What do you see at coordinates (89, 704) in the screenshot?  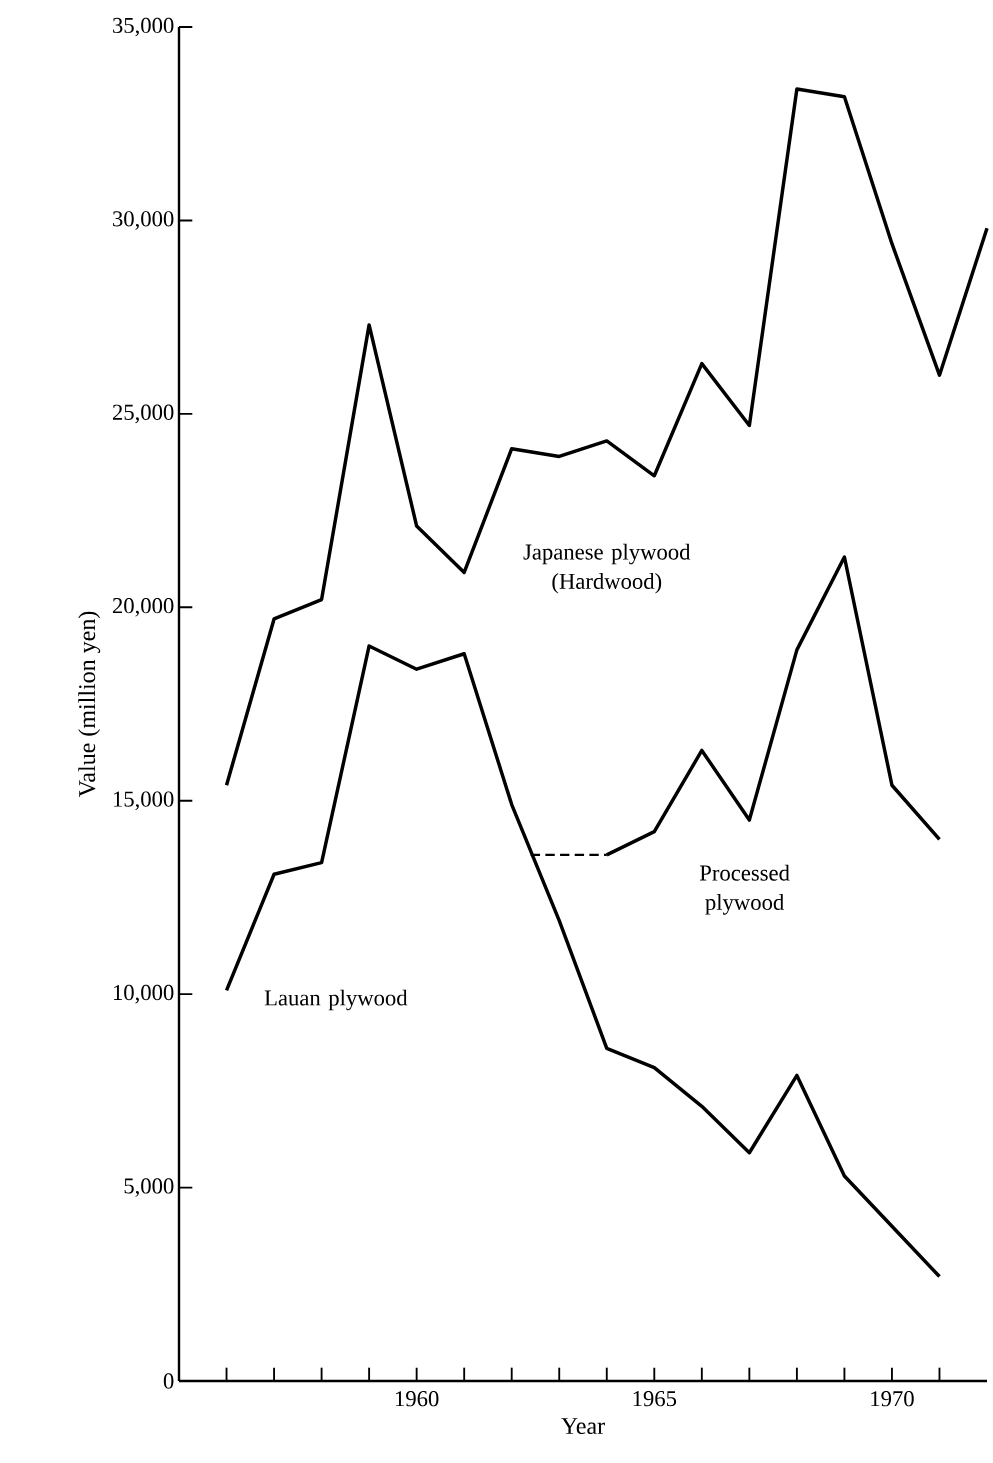 I see `y-axis-title: Value (million yen)` at bounding box center [89, 704].